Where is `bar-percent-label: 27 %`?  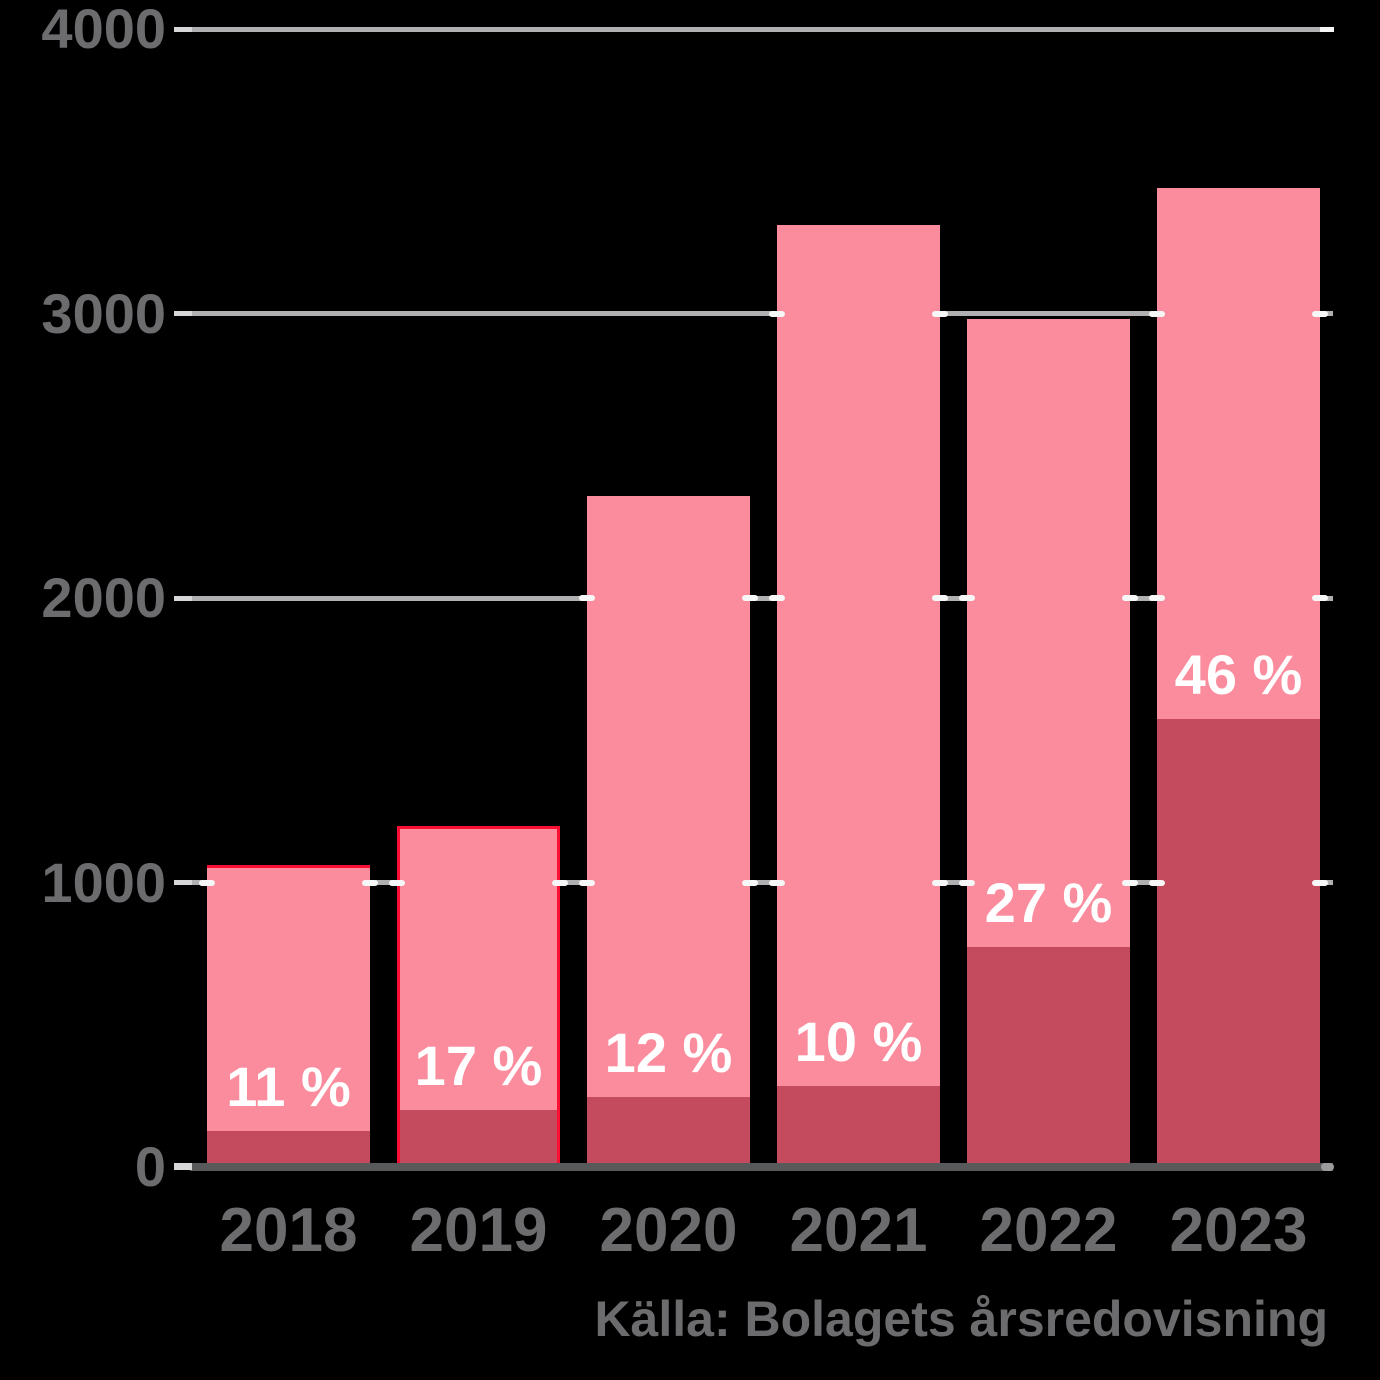
bar-percent-label: 27 % is located at coordinates (1048, 902).